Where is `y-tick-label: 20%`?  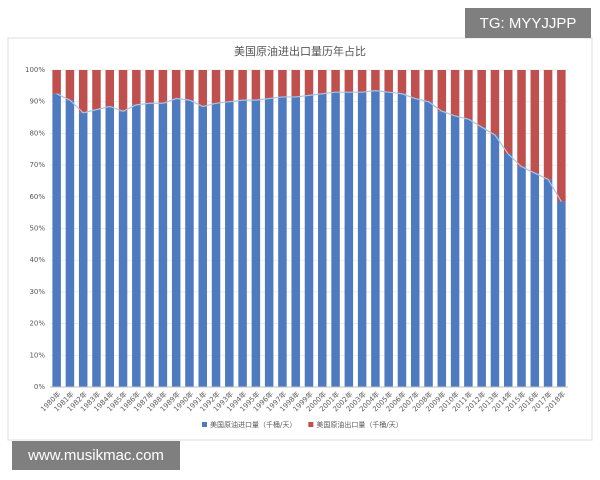
y-tick-label: 20% is located at coordinates (37, 324).